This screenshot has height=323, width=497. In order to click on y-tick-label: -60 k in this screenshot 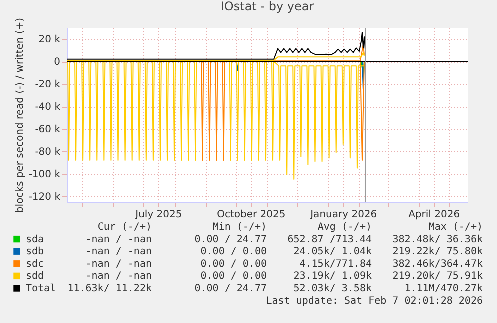, I will do `click(48, 130)`.